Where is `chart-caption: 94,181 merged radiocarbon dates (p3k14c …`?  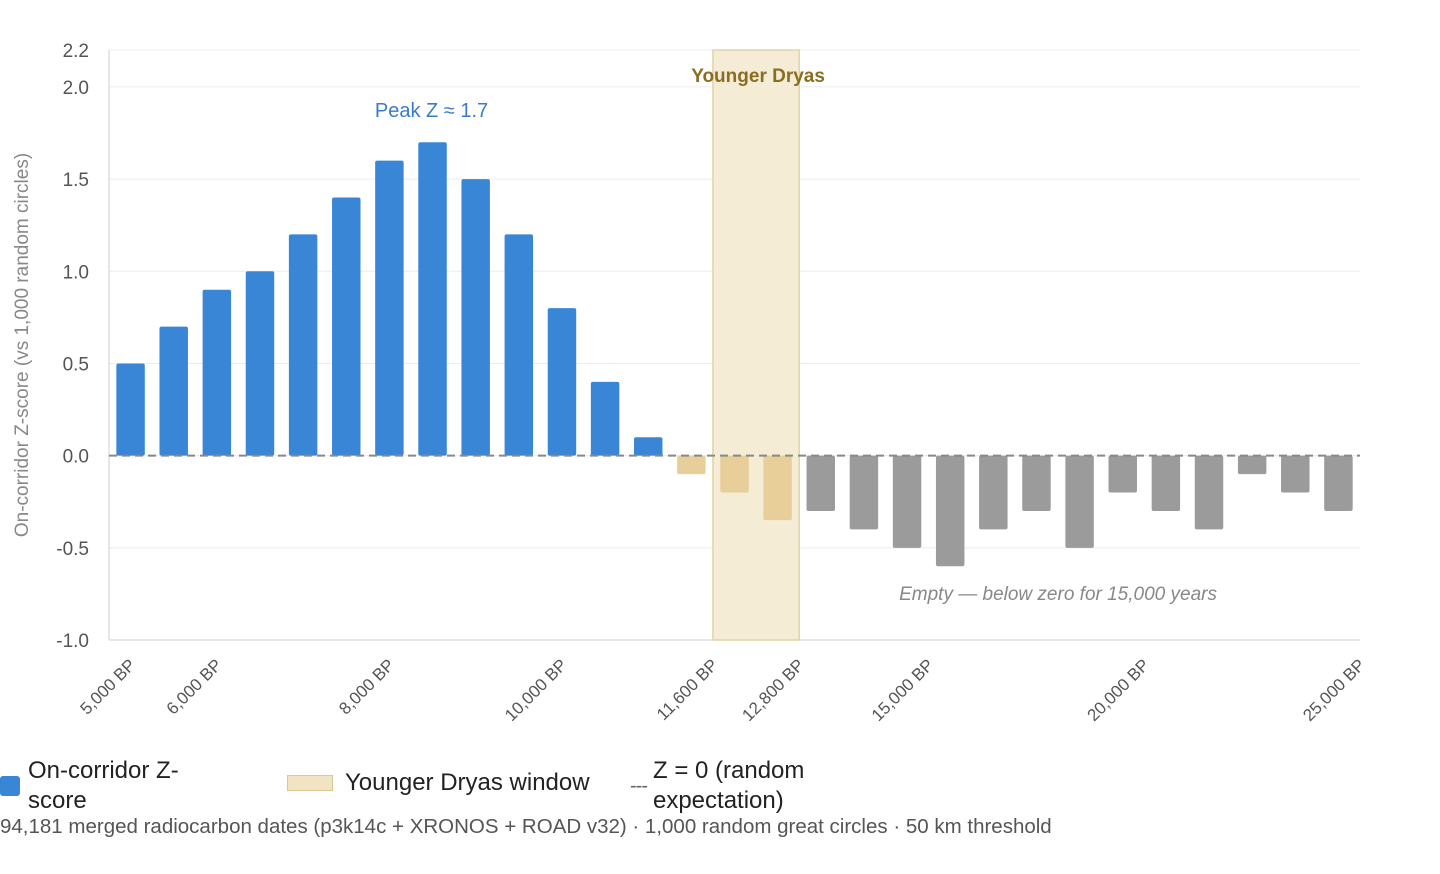 chart-caption: 94,181 merged radiocarbon dates (p3k14c … is located at coordinates (526, 826).